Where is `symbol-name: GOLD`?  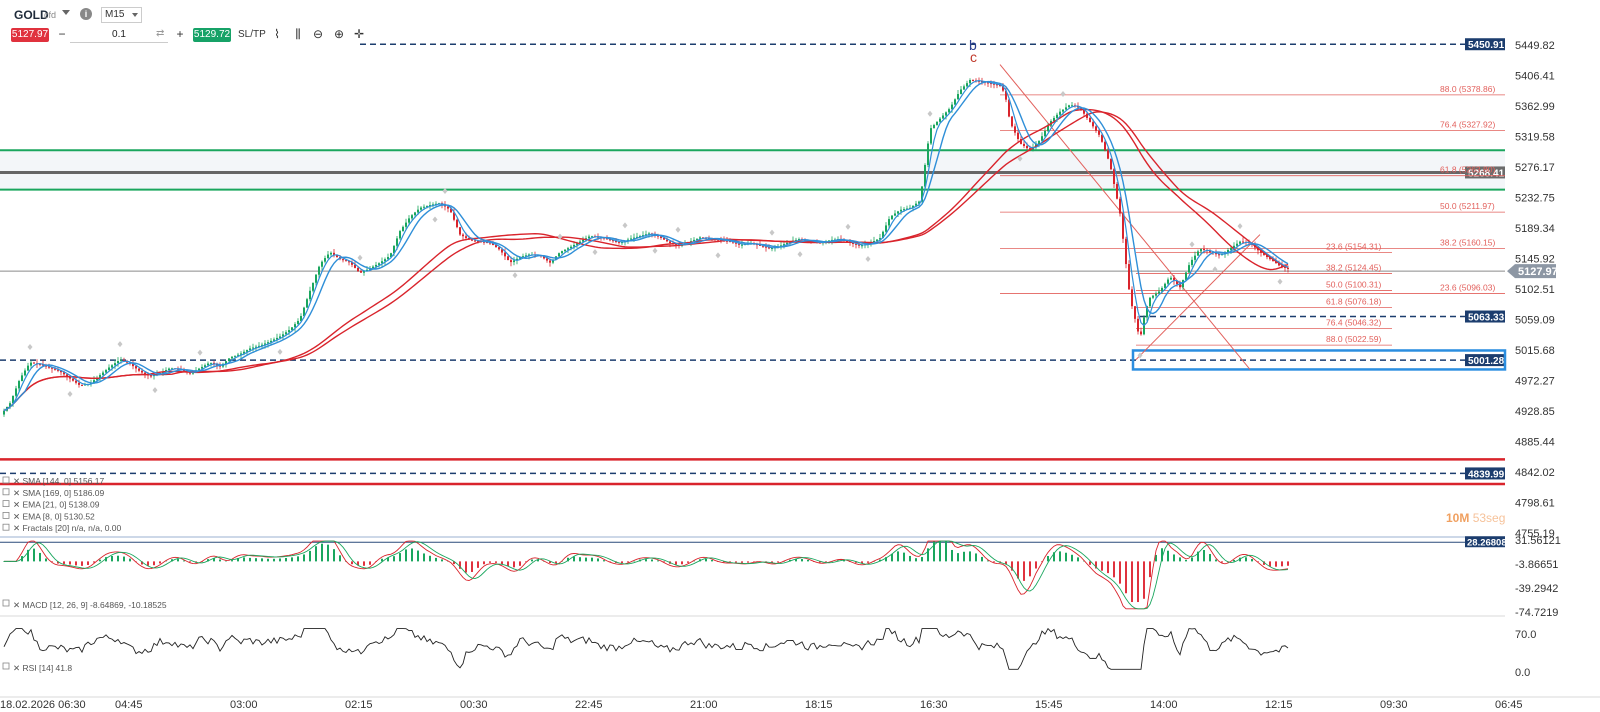
symbol-name: GOLD is located at coordinates (31, 15).